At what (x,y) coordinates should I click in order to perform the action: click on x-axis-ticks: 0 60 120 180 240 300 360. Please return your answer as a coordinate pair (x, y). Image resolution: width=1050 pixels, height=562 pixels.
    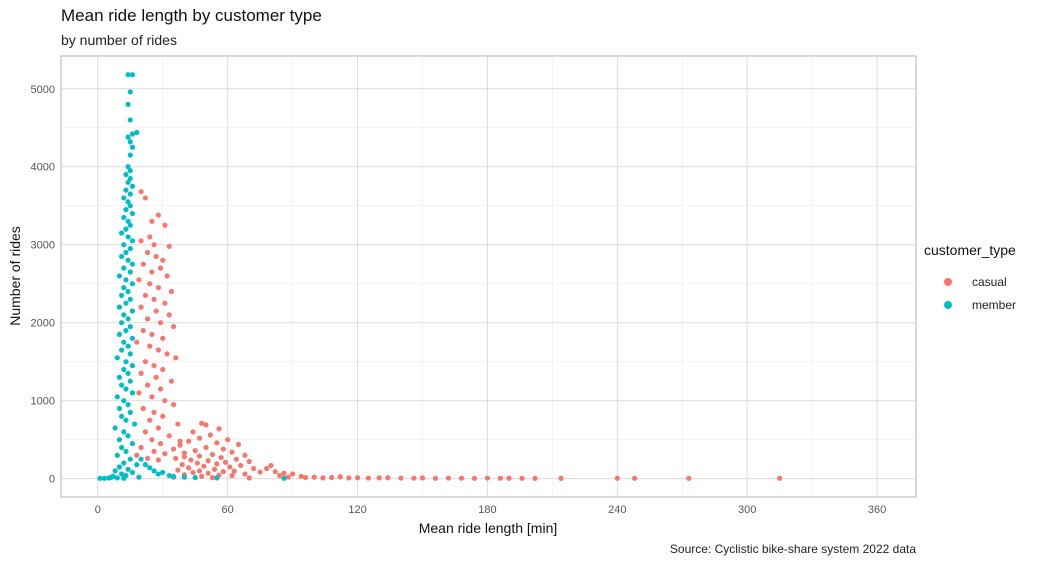
    Looking at the image, I should click on (490, 510).